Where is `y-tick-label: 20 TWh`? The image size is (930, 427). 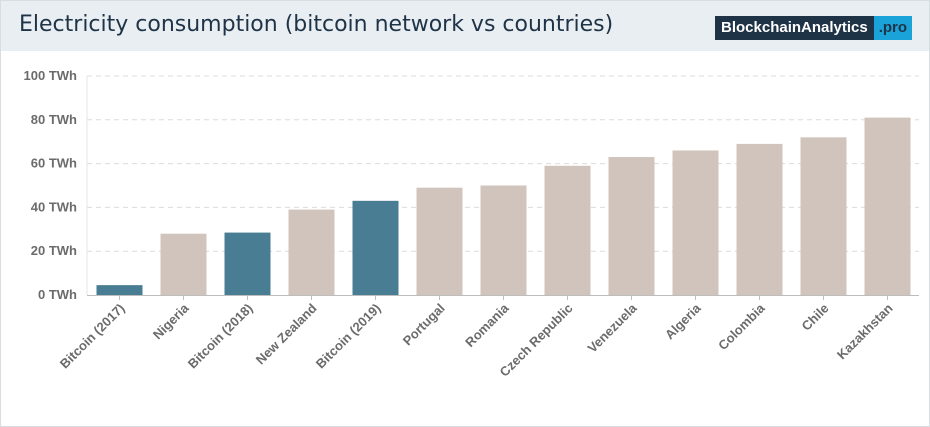 y-tick-label: 20 TWh is located at coordinates (54, 250).